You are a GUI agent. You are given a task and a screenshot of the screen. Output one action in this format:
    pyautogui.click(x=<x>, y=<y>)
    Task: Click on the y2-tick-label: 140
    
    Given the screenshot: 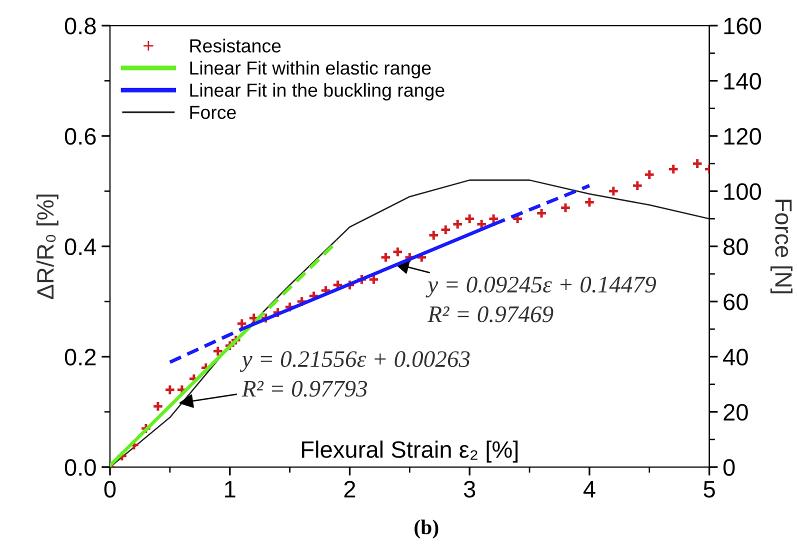 What is the action you would take?
    pyautogui.click(x=742, y=81)
    